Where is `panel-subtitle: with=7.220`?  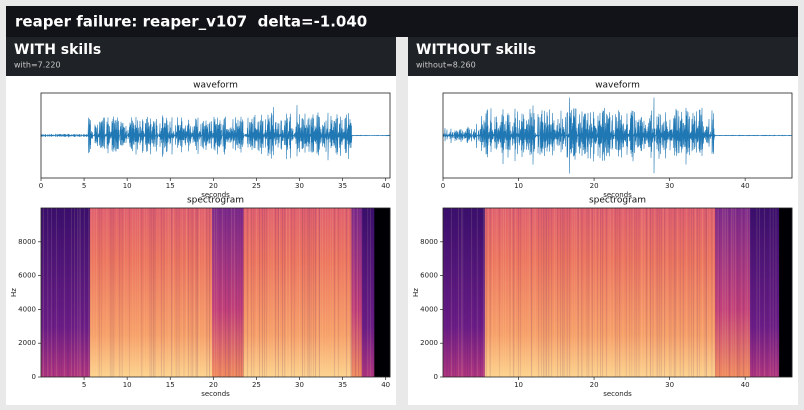
panel-subtitle: with=7.220 is located at coordinates (37, 65).